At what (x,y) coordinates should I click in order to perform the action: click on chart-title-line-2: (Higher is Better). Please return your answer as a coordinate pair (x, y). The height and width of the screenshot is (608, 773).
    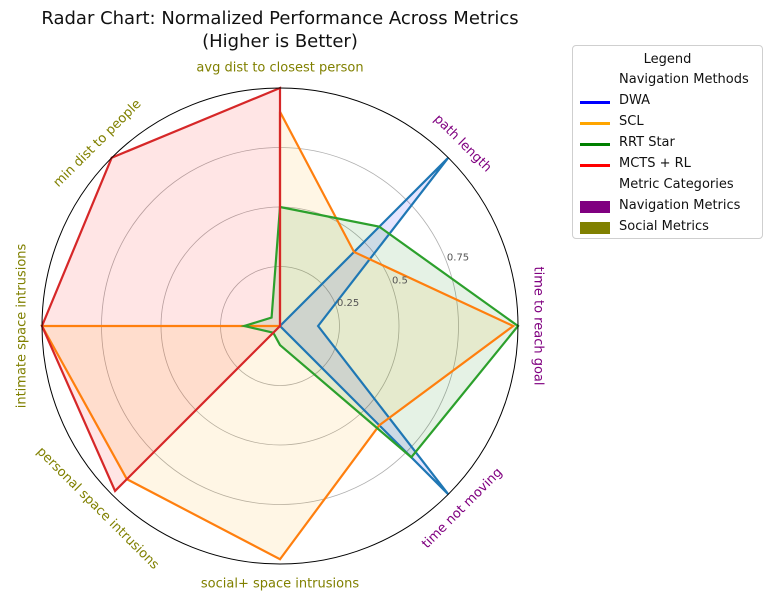
    Looking at the image, I should click on (280, 41).